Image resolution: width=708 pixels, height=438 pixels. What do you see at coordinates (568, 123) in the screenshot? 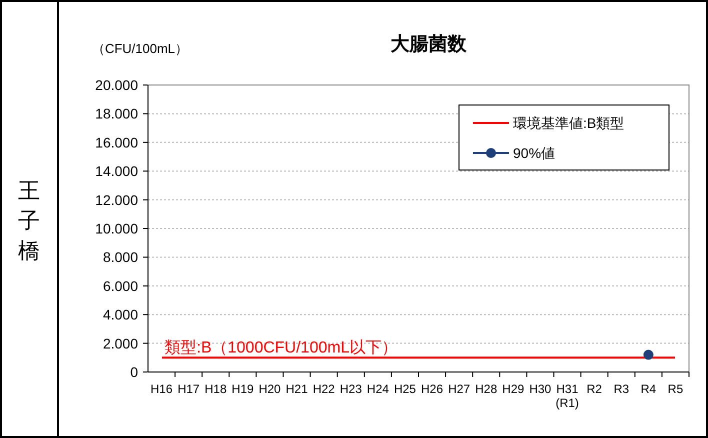
I see `legend-label: 環境基準値:B類型` at bounding box center [568, 123].